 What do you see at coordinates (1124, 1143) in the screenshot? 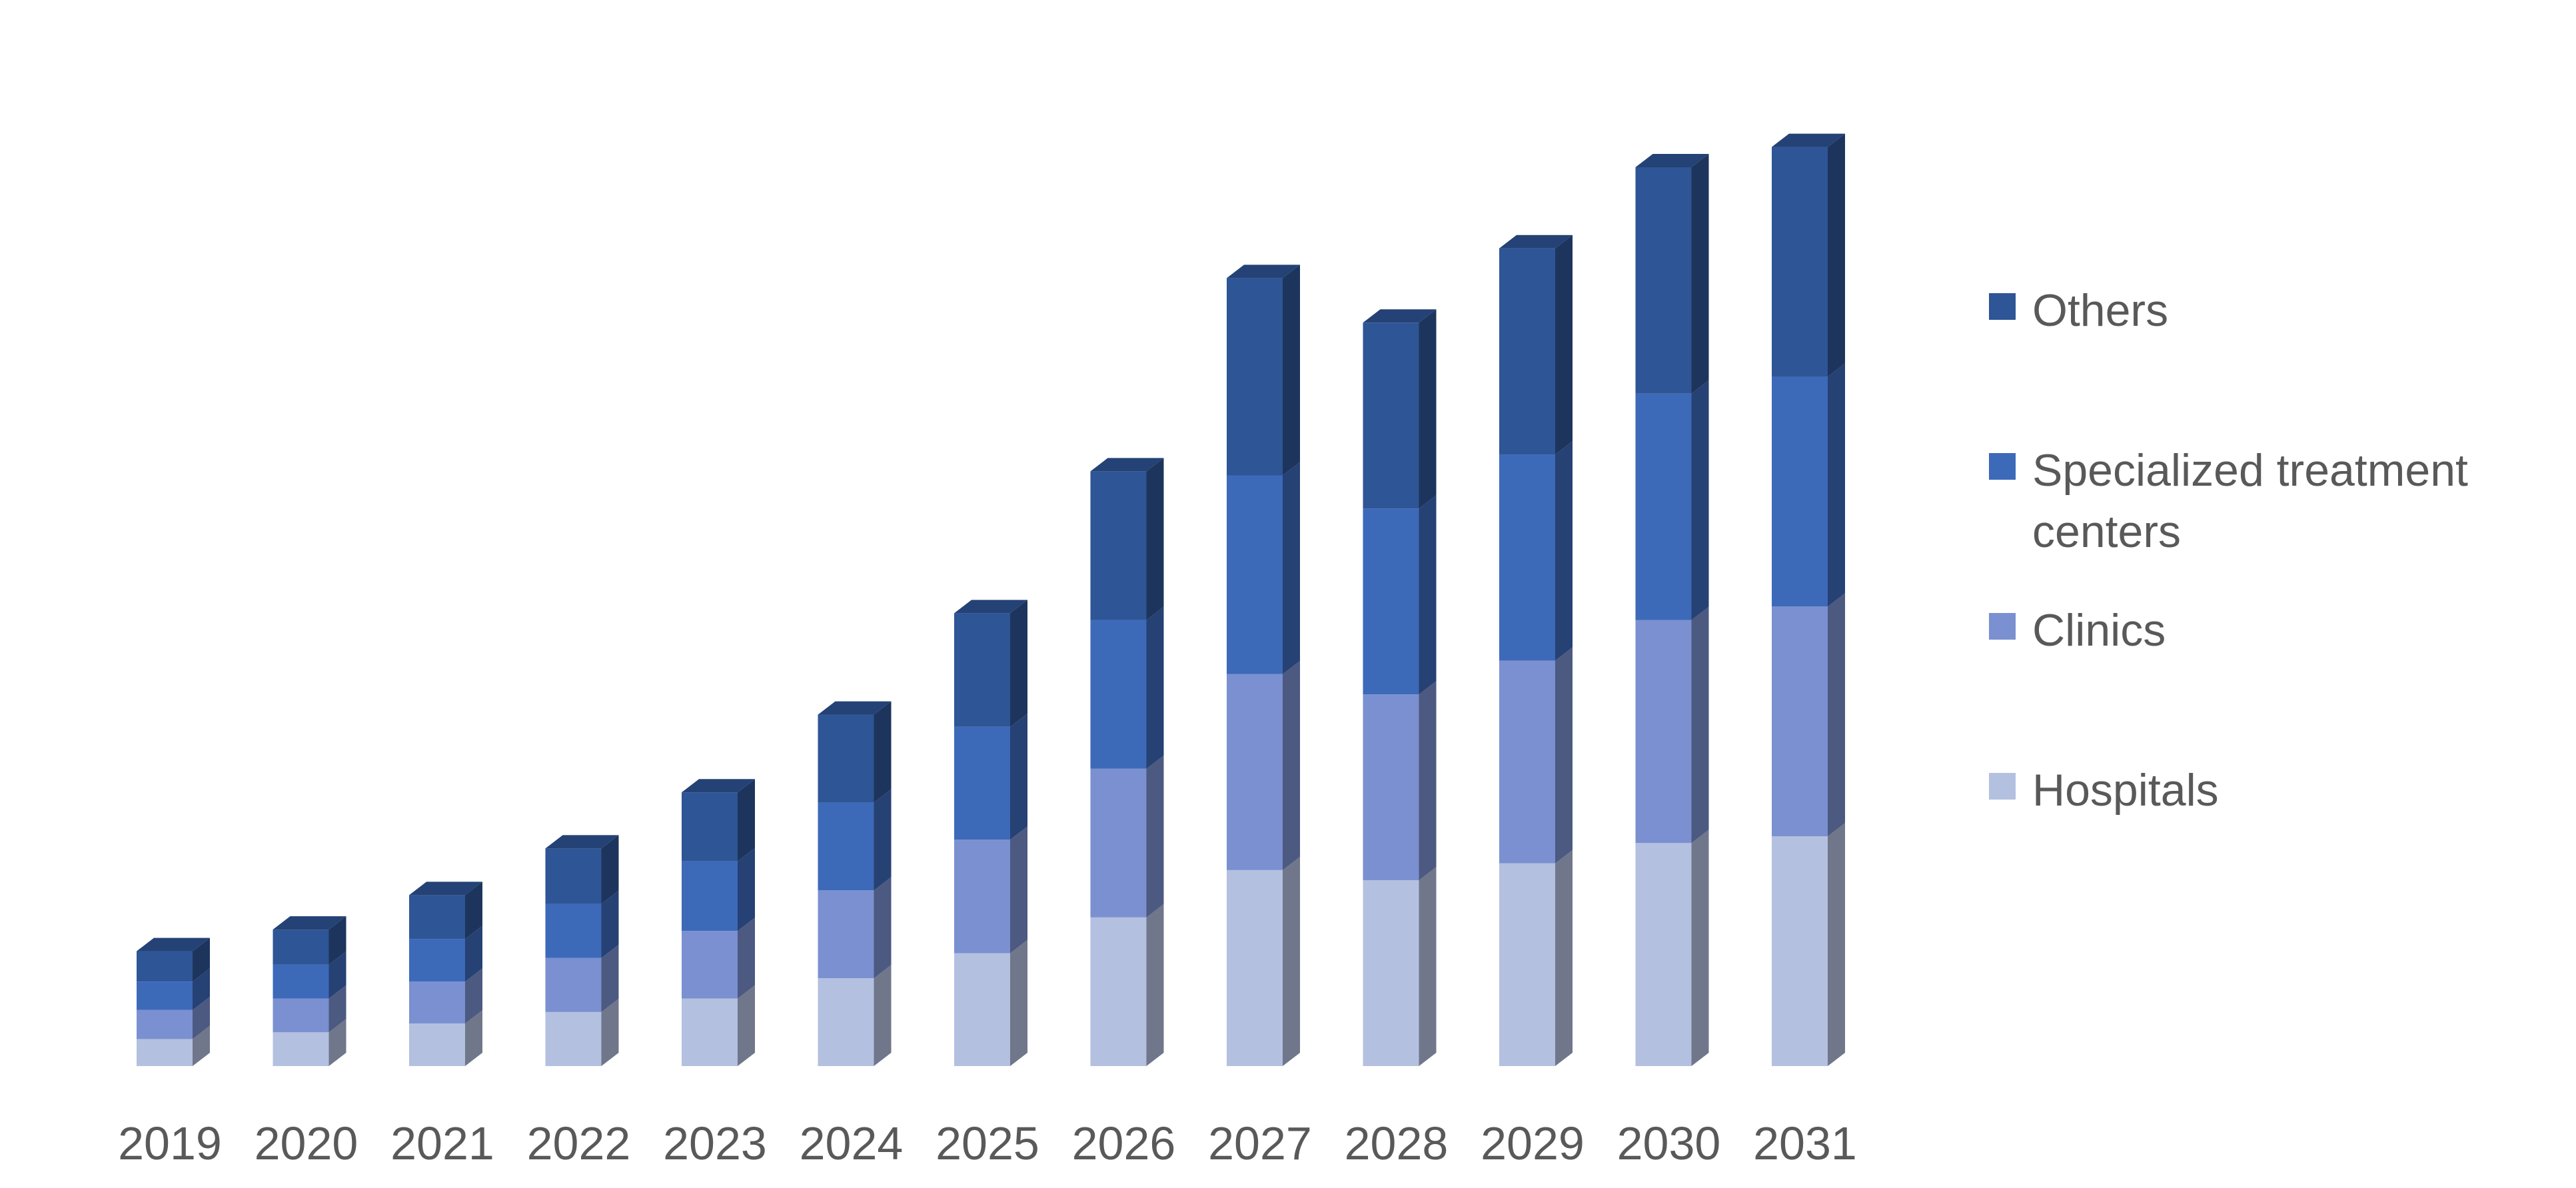
I see `x-tick-label-2026: 2026` at bounding box center [1124, 1143].